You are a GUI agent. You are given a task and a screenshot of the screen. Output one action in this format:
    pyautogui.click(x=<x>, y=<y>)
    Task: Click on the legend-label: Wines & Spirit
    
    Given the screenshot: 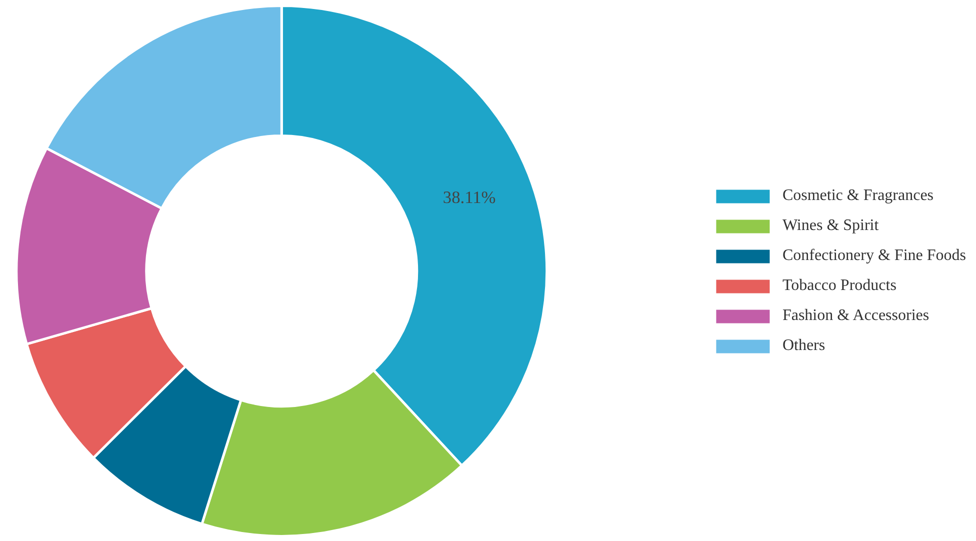 What is the action you would take?
    pyautogui.click(x=830, y=225)
    